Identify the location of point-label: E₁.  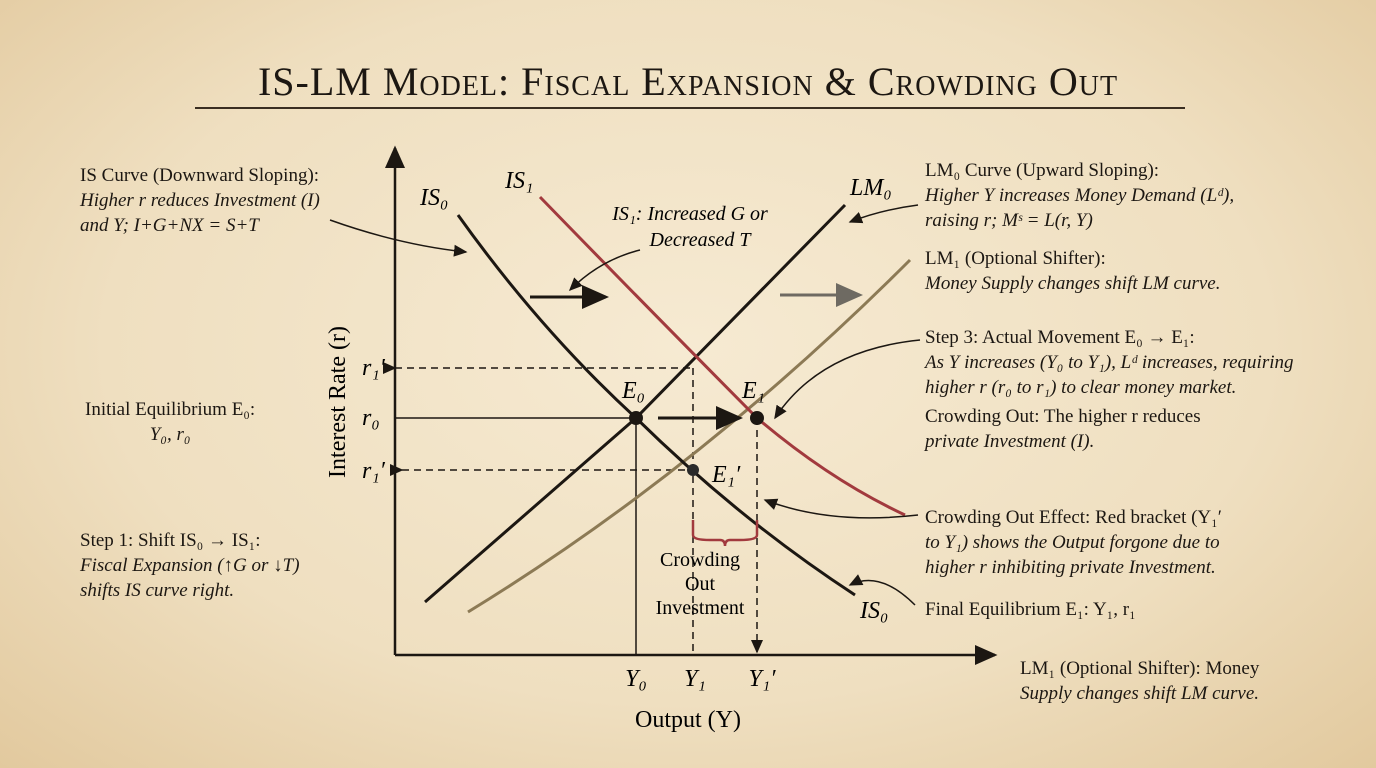
(753, 391).